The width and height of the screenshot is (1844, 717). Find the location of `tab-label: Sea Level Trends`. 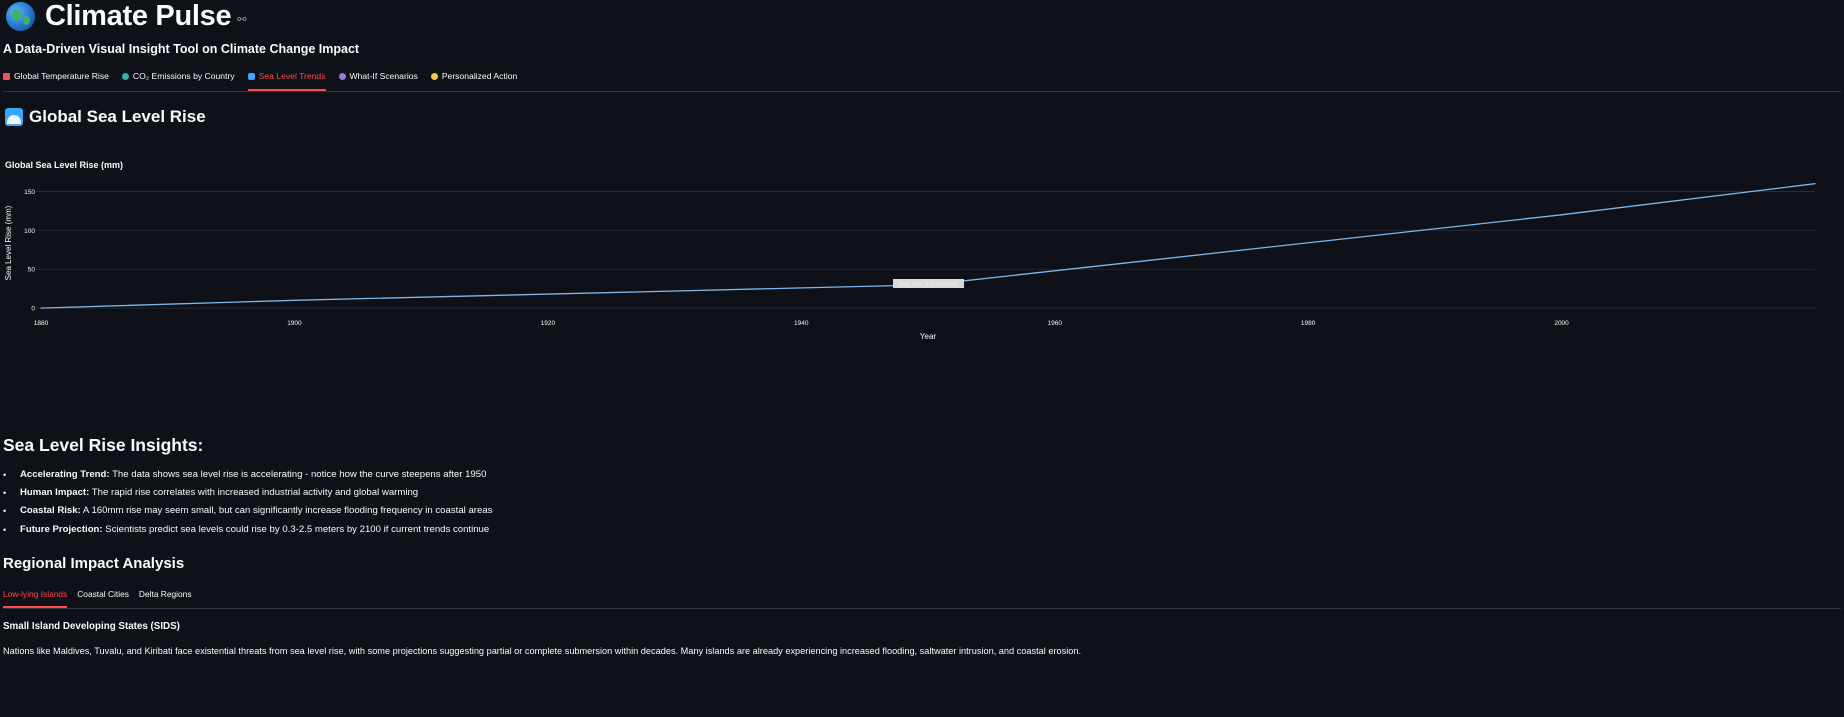

tab-label: Sea Level Trends is located at coordinates (292, 76).